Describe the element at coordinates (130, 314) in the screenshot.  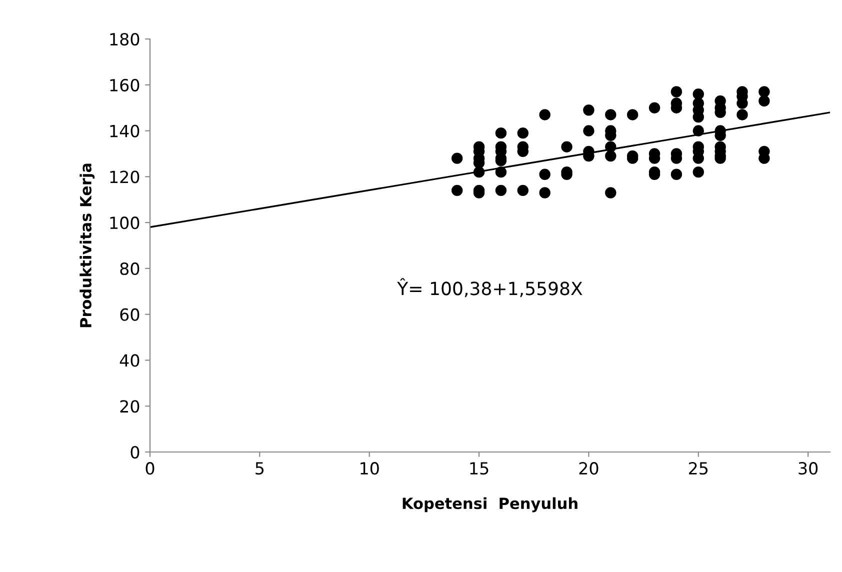
I see `y-tick-label: 60` at that location.